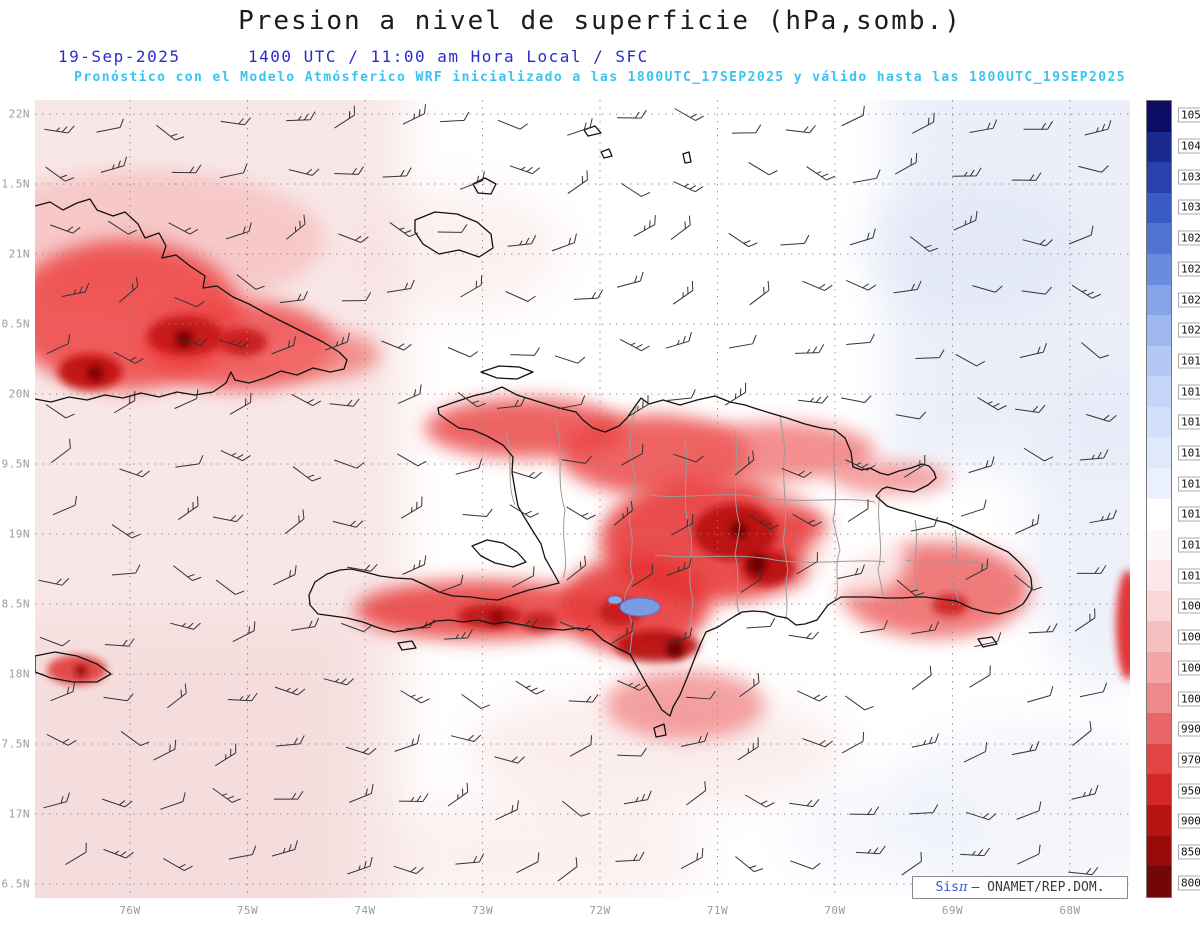 Image resolution: width=1200 pixels, height=927 pixels. Describe the element at coordinates (19, 114) in the screenshot. I see `y-tick-label: 22N` at that location.